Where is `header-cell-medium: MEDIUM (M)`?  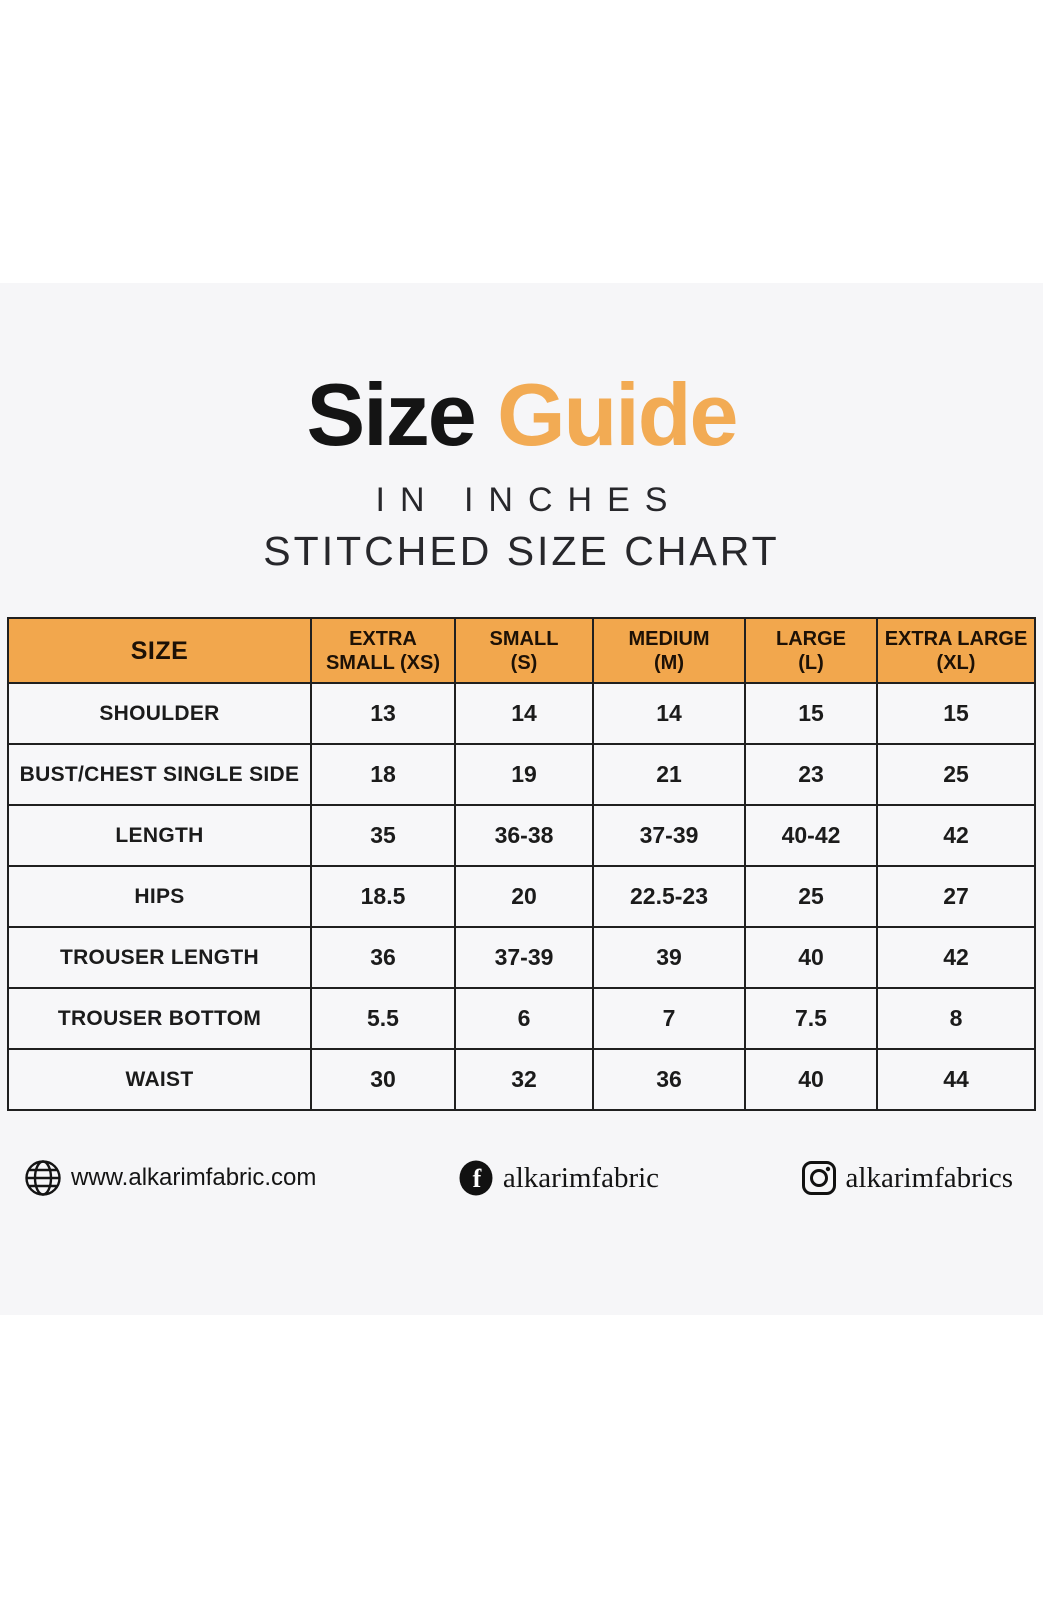
header-cell-medium: MEDIUM (M) is located at coordinates (669, 650).